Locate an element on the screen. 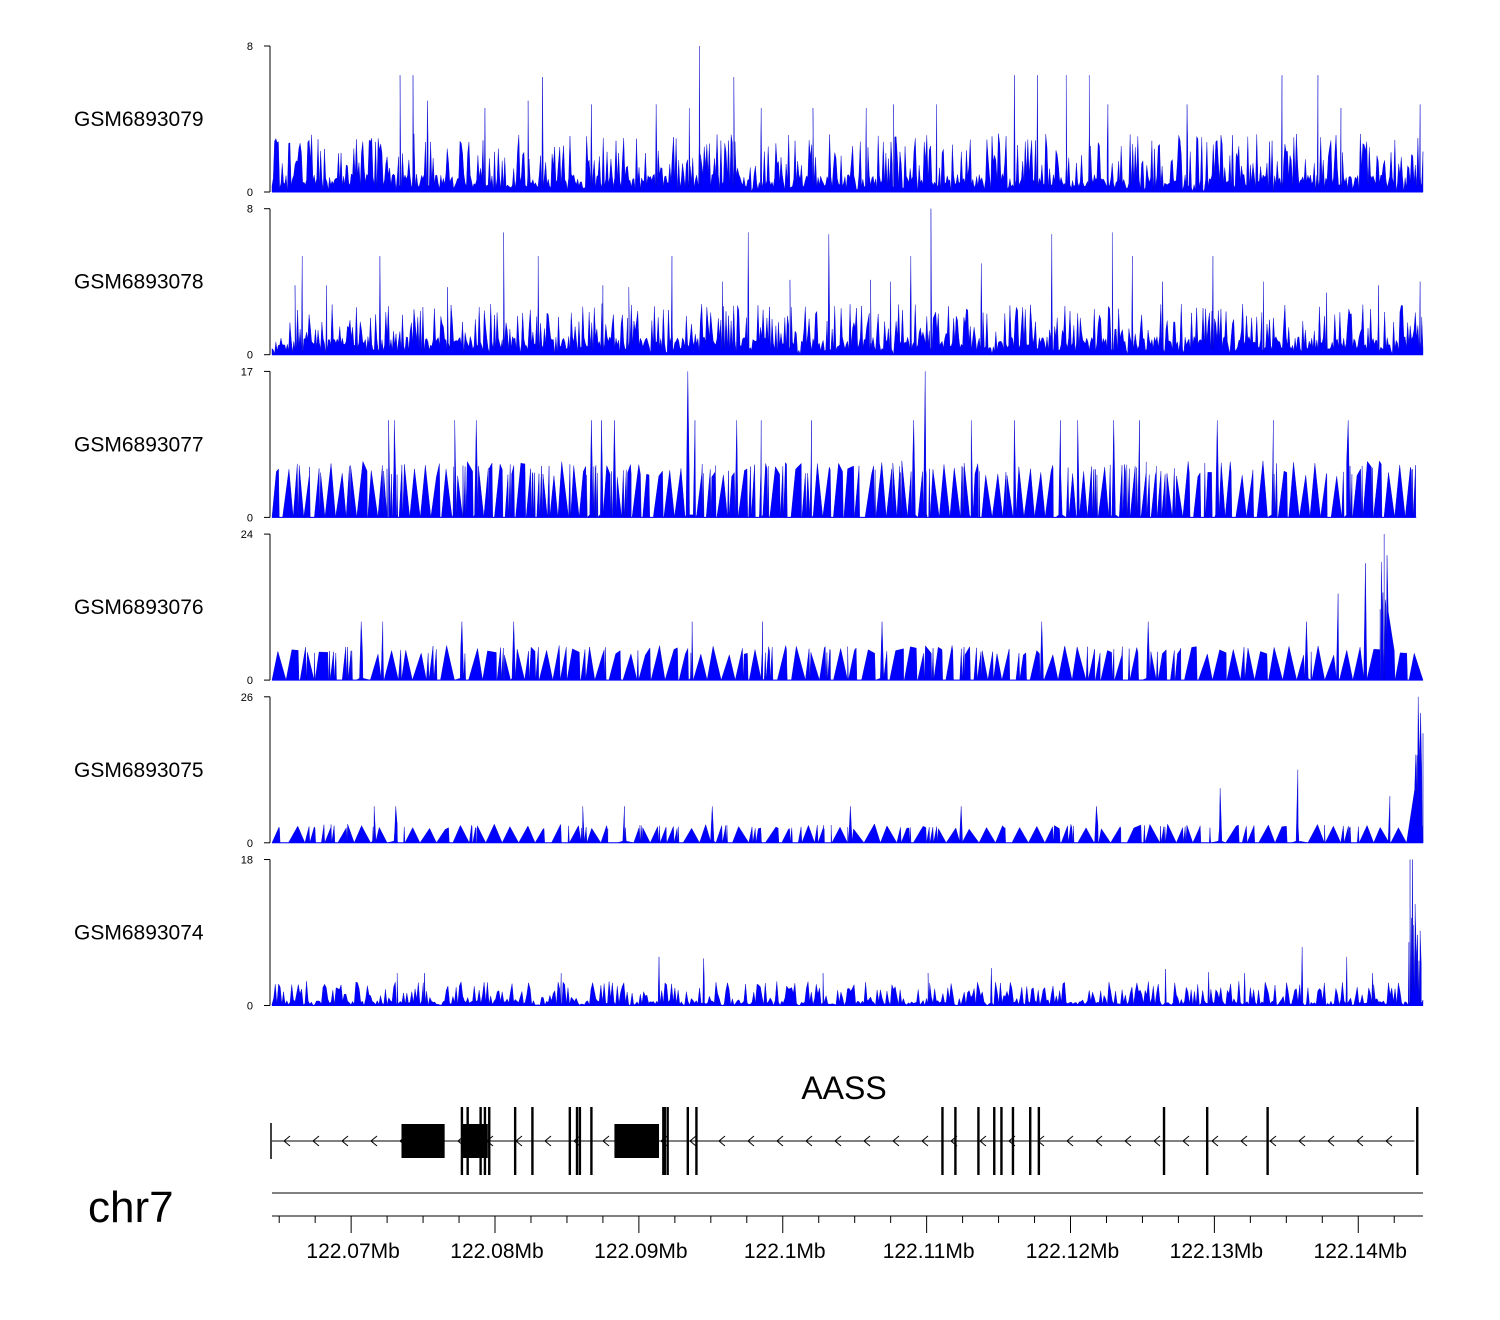  x-tick-label: 122.1Mb is located at coordinates (785, 1251).